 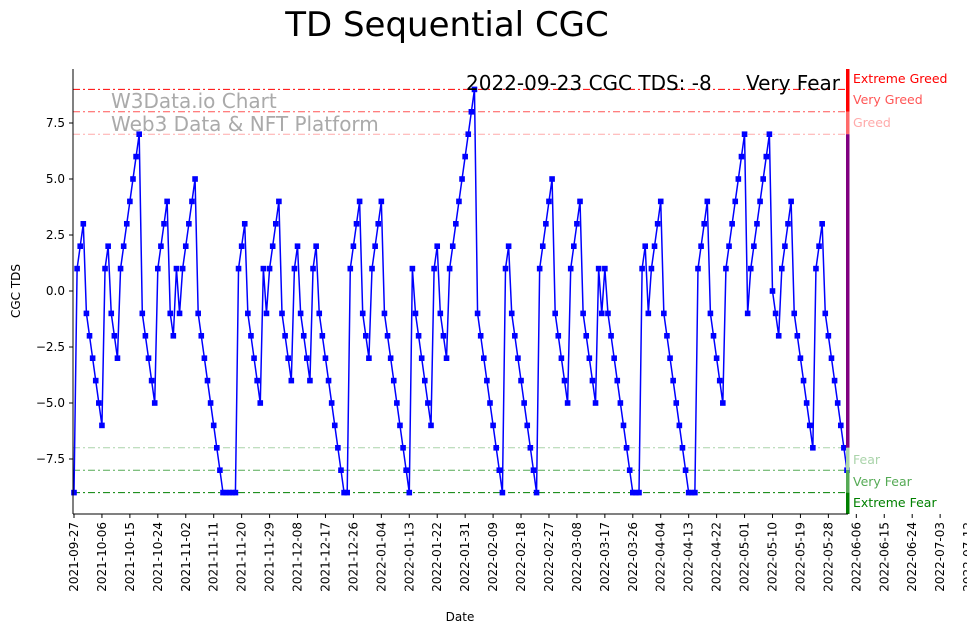 What do you see at coordinates (589, 83) in the screenshot?
I see `chart-subtitle: 2022-09-23 CGC TDS: -8` at bounding box center [589, 83].